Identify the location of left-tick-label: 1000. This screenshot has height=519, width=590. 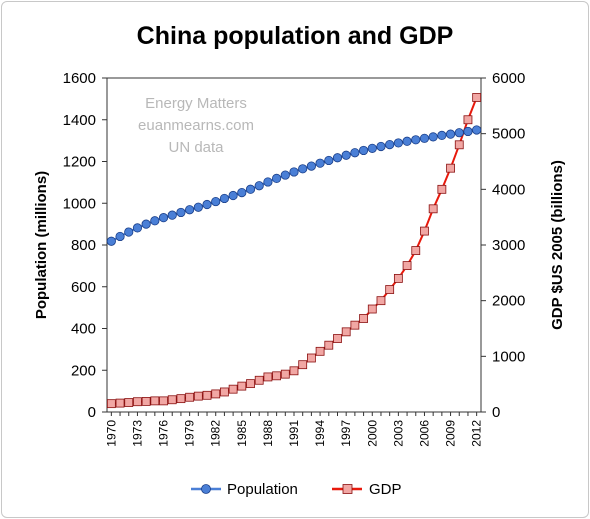
(79, 203).